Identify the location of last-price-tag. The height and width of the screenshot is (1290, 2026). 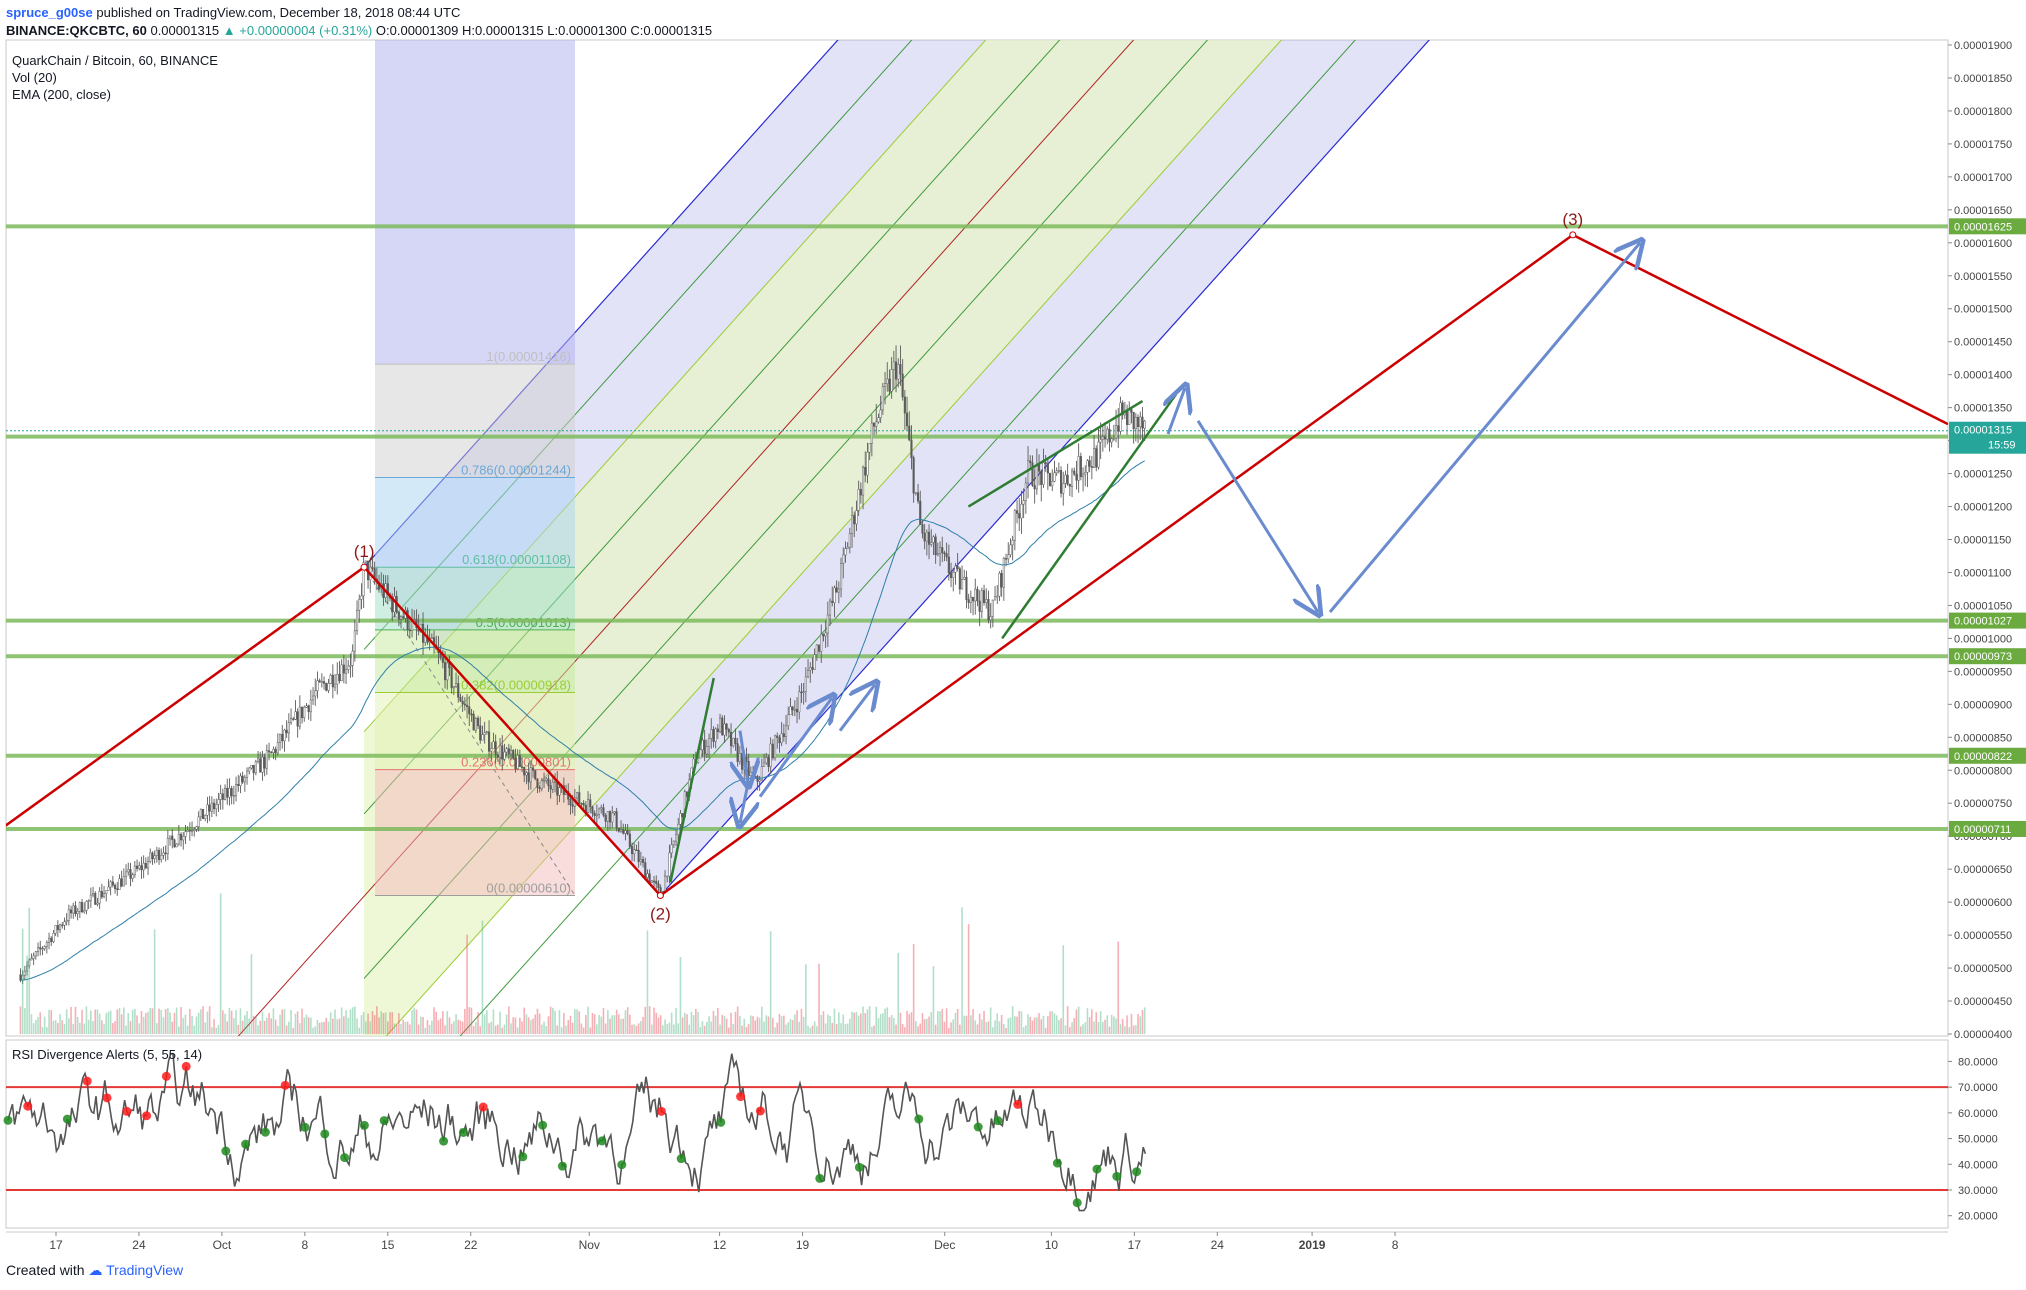
(1987, 437).